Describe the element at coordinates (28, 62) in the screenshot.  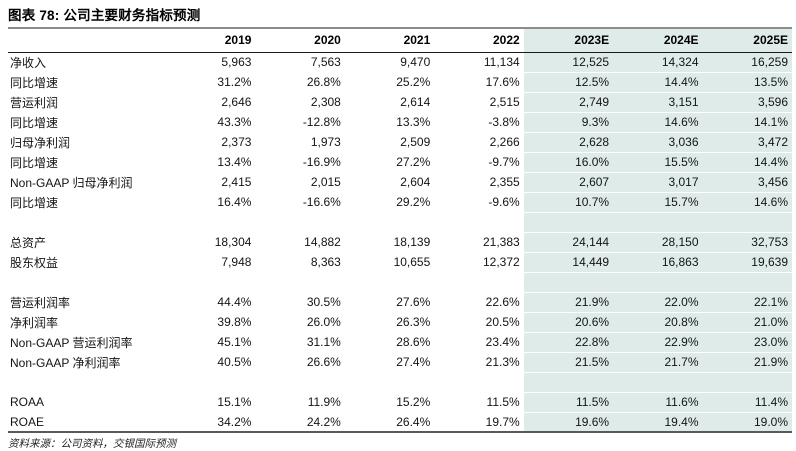
I see `row-label: 净收入` at that location.